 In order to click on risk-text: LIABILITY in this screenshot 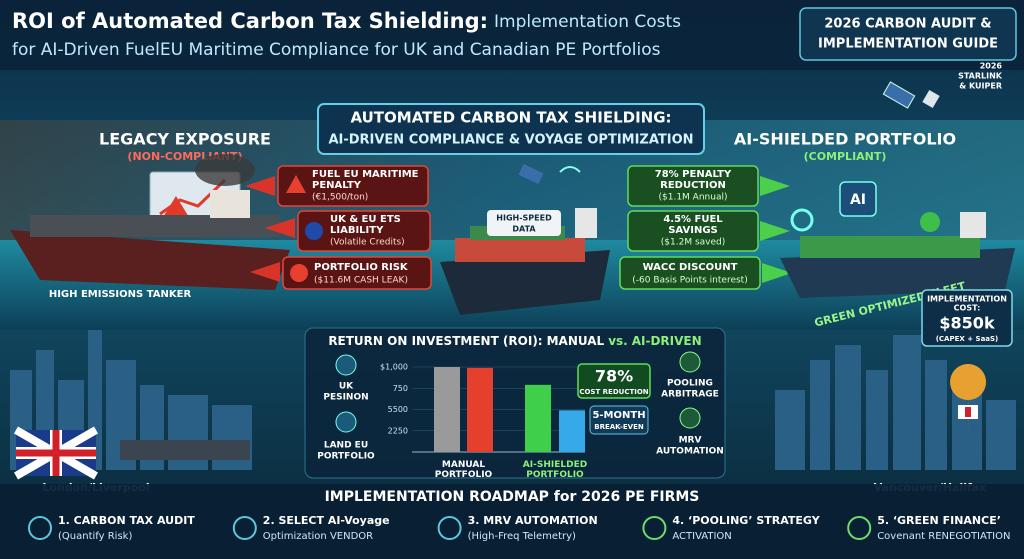, I will do `click(357, 230)`.